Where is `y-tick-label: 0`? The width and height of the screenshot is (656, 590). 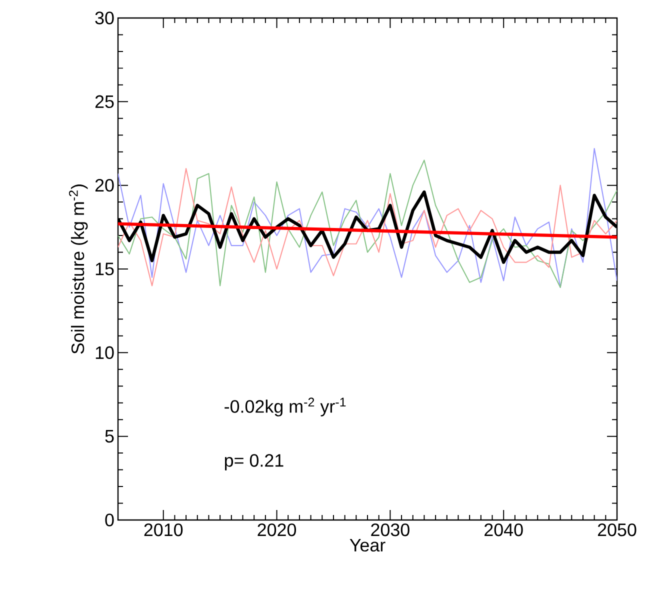
y-tick-label: 0 is located at coordinates (109, 520).